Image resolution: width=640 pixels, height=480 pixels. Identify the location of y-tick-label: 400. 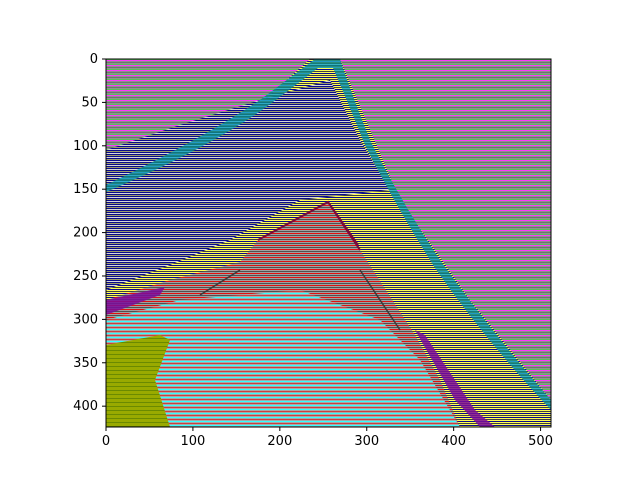
(85, 406).